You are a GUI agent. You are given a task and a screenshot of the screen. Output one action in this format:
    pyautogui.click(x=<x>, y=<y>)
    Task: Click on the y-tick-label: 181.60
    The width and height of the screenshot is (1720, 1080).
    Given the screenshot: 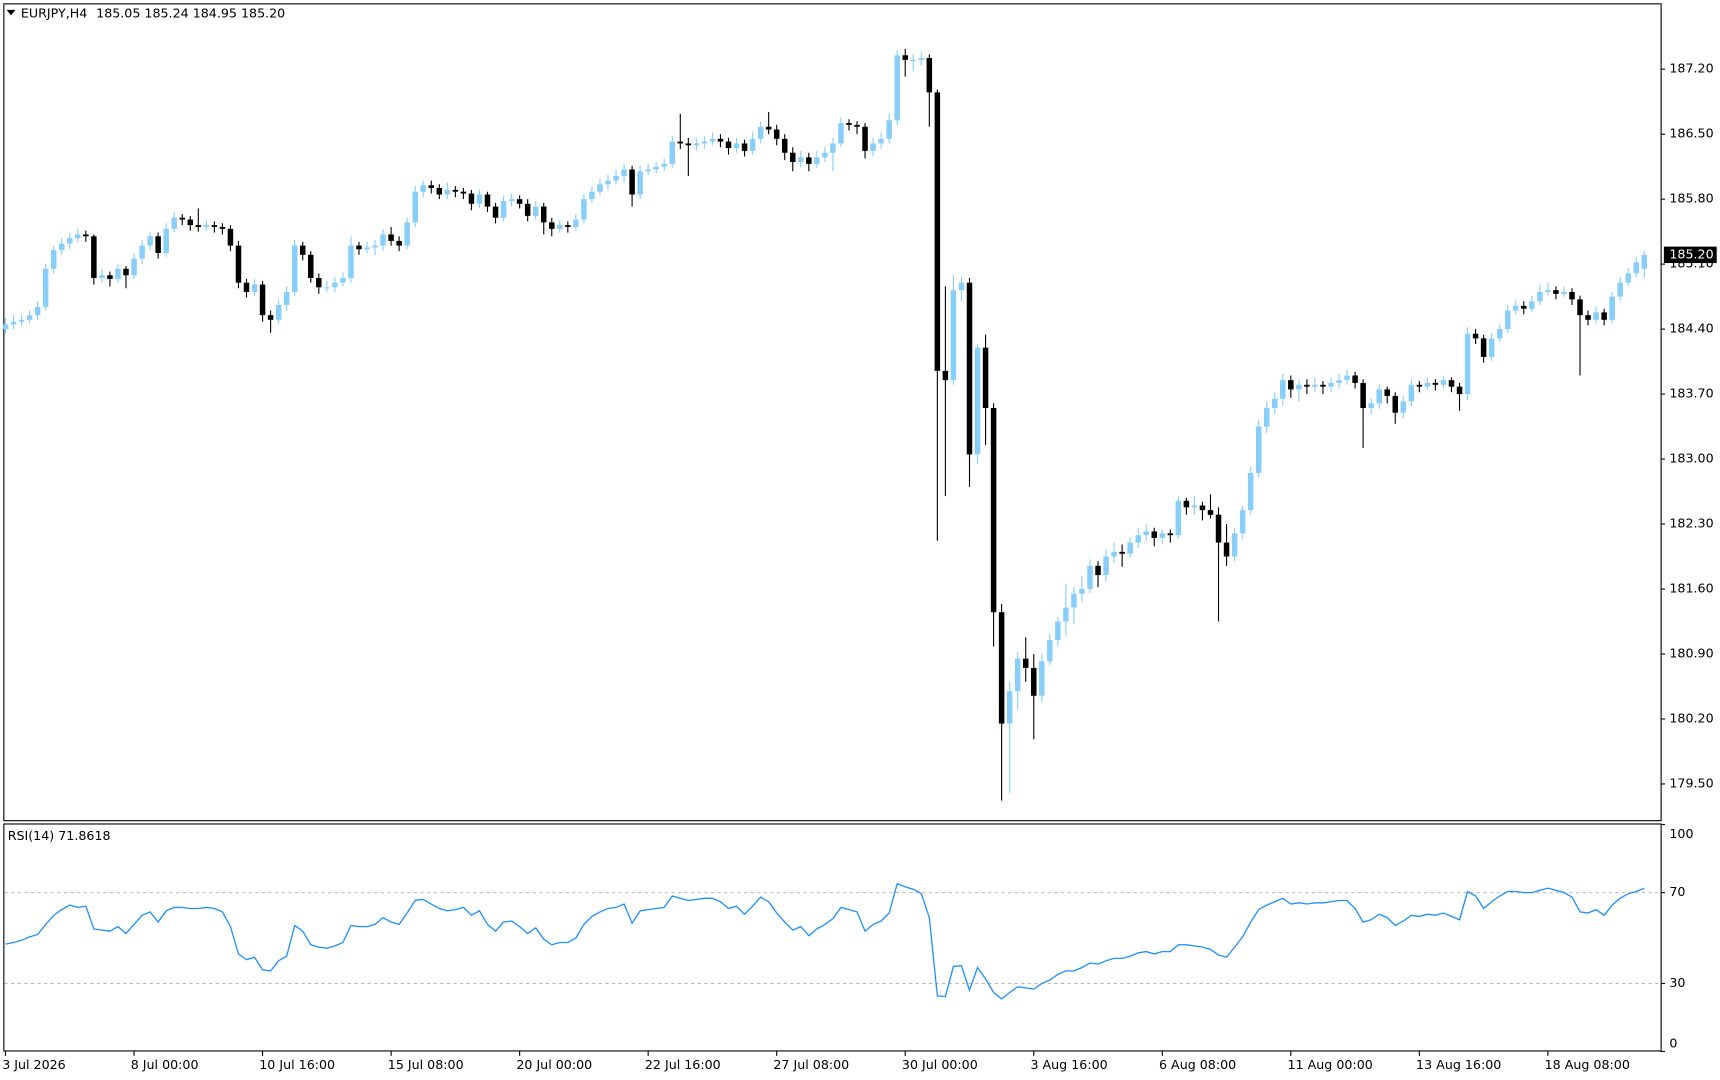 What is the action you would take?
    pyautogui.click(x=1691, y=588)
    